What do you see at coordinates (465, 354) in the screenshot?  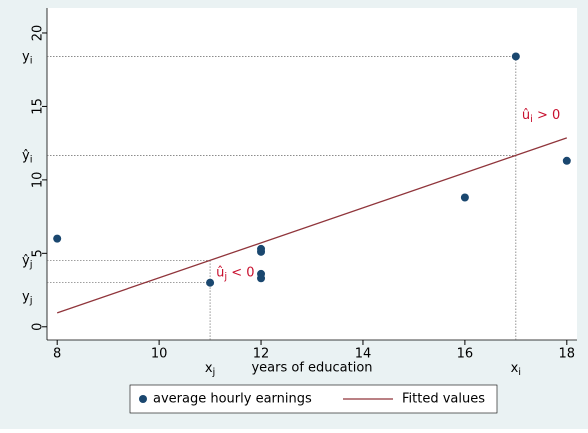 I see `x-tick-label: 16` at bounding box center [465, 354].